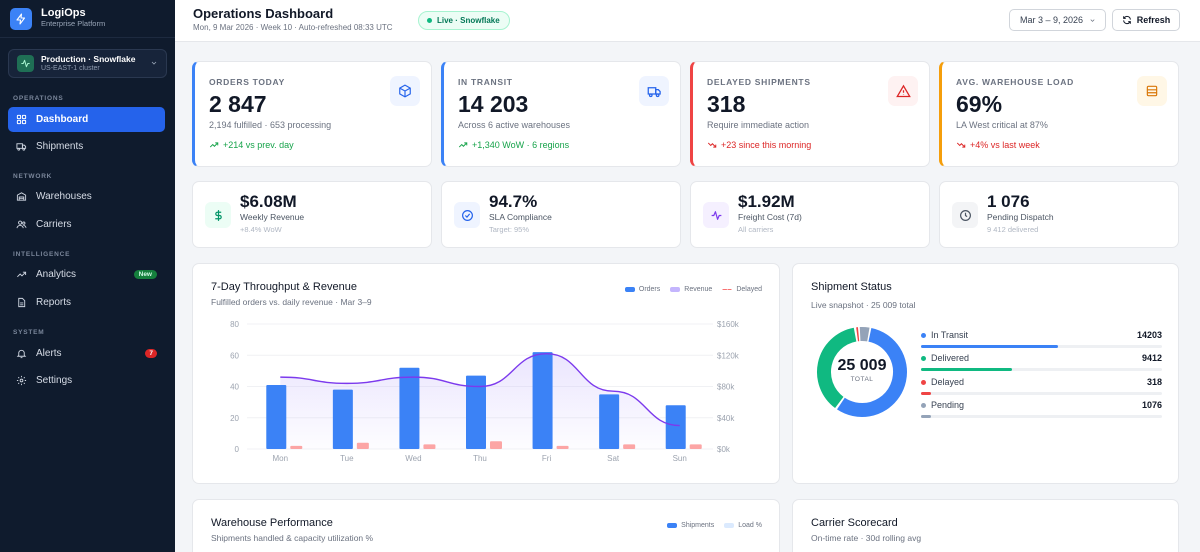 The width and height of the screenshot is (1200, 552). What do you see at coordinates (86, 146) in the screenshot?
I see `sidebar-item-shipments: Shipments` at bounding box center [86, 146].